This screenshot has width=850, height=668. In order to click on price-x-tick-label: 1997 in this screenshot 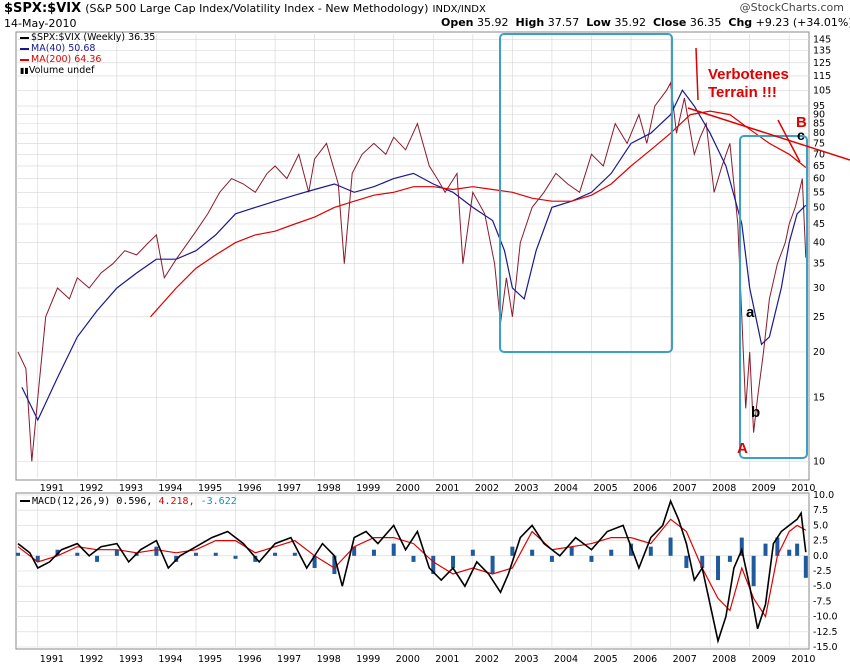, I will do `click(289, 488)`.